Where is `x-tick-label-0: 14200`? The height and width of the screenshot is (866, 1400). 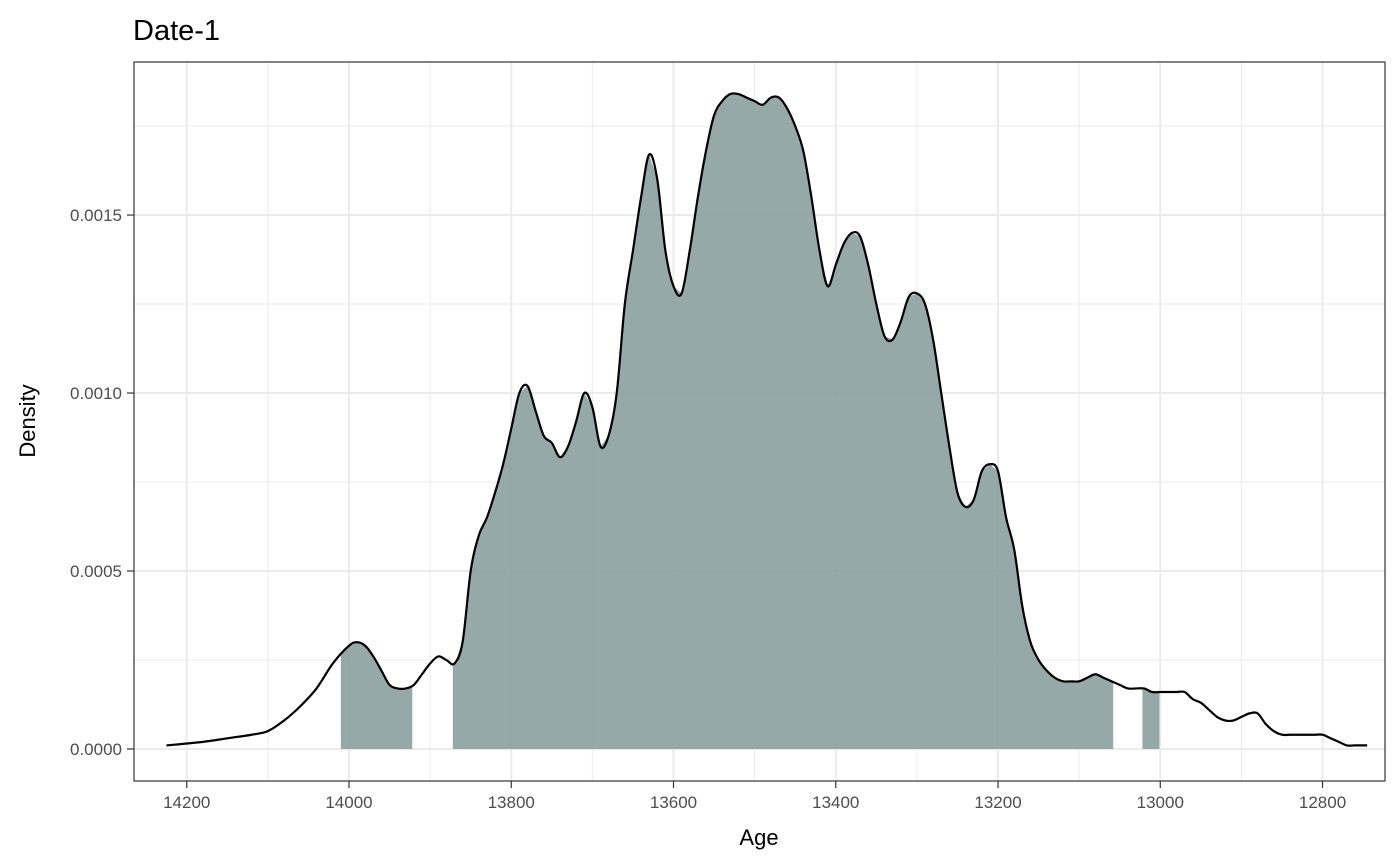 x-tick-label-0: 14200 is located at coordinates (186, 802).